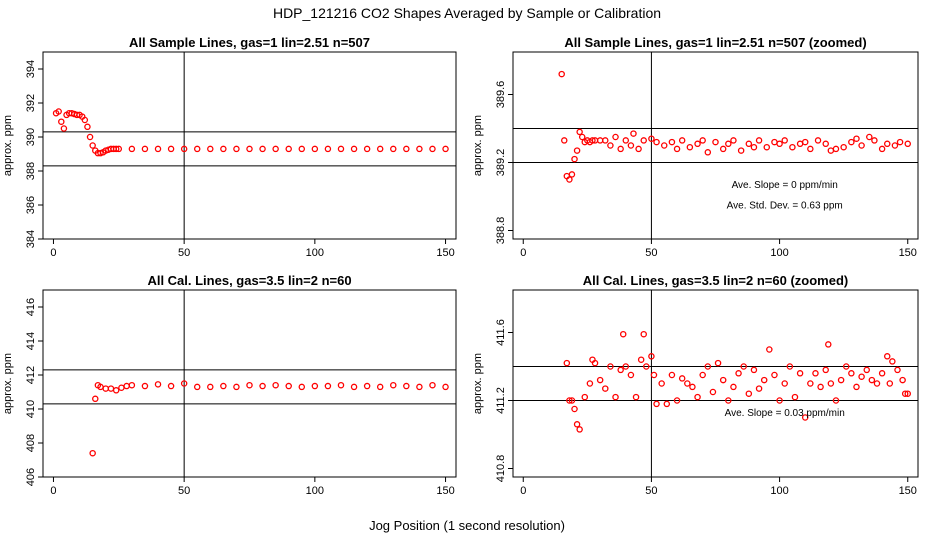  Describe the element at coordinates (501, 231) in the screenshot. I see `y-tick-label: 388.8` at that location.